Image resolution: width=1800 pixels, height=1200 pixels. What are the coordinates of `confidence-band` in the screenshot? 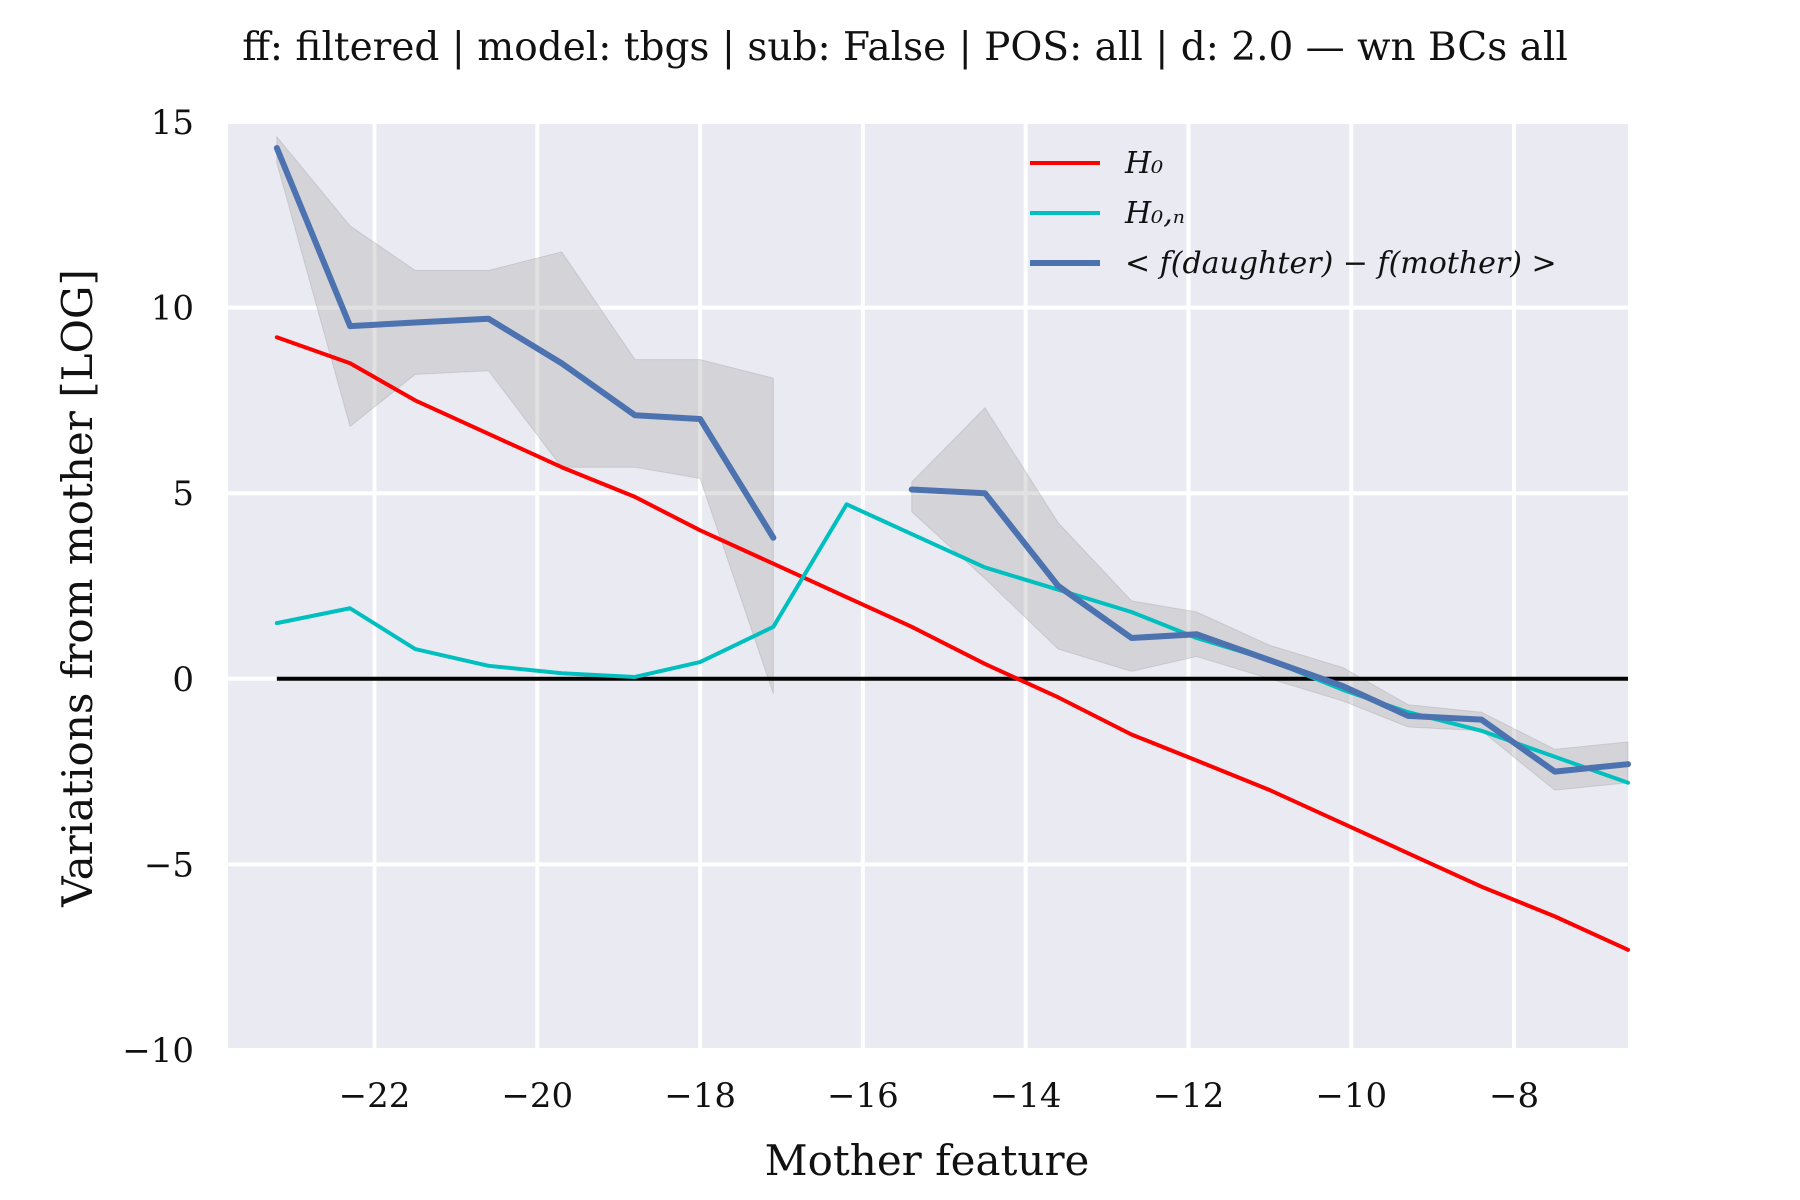 It's located at (525, 414).